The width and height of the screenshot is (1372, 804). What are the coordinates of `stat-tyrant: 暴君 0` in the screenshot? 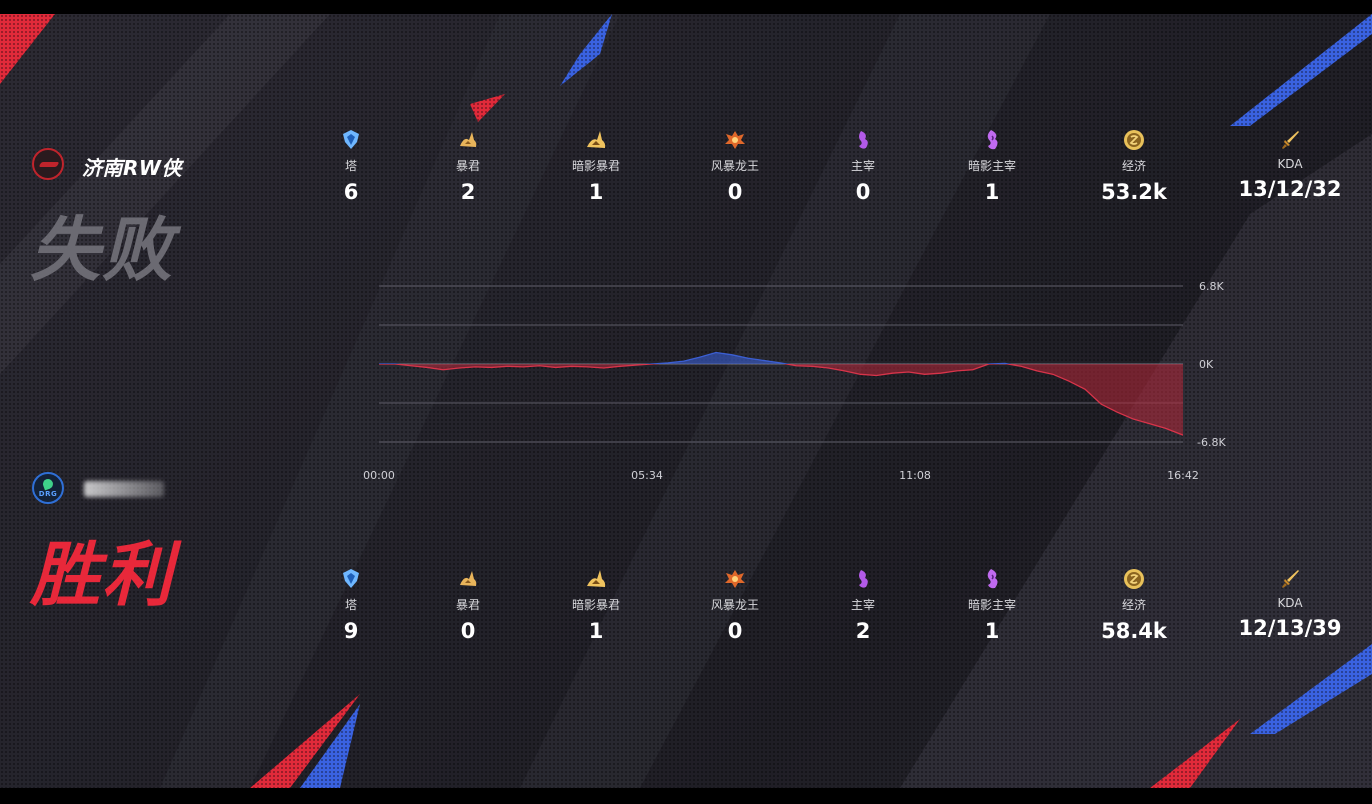 It's located at (468, 605).